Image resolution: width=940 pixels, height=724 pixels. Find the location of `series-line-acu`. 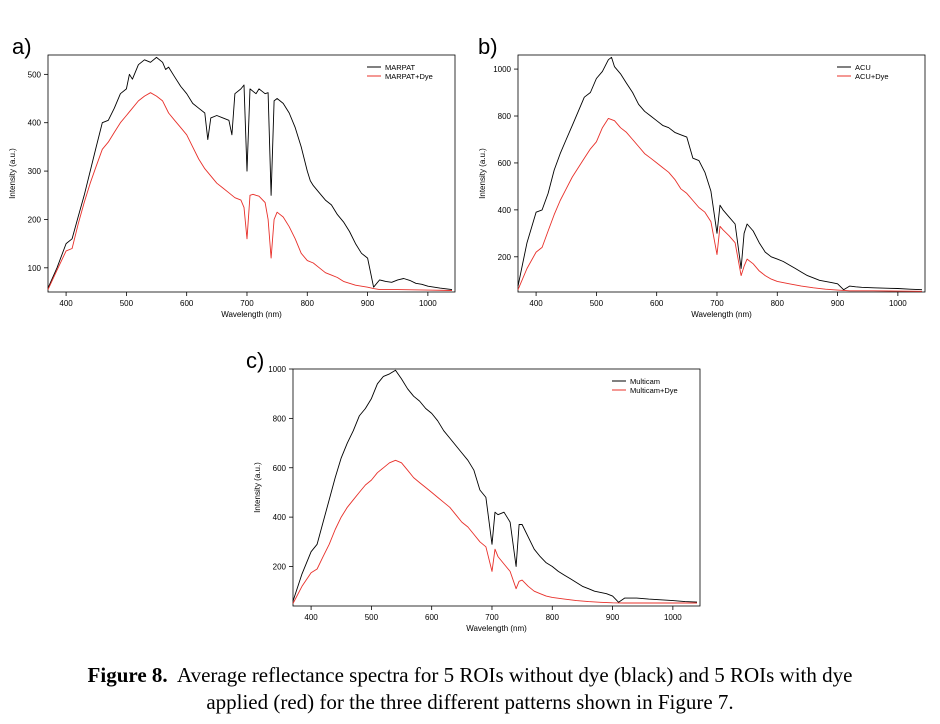

series-line-acu is located at coordinates (720, 173).